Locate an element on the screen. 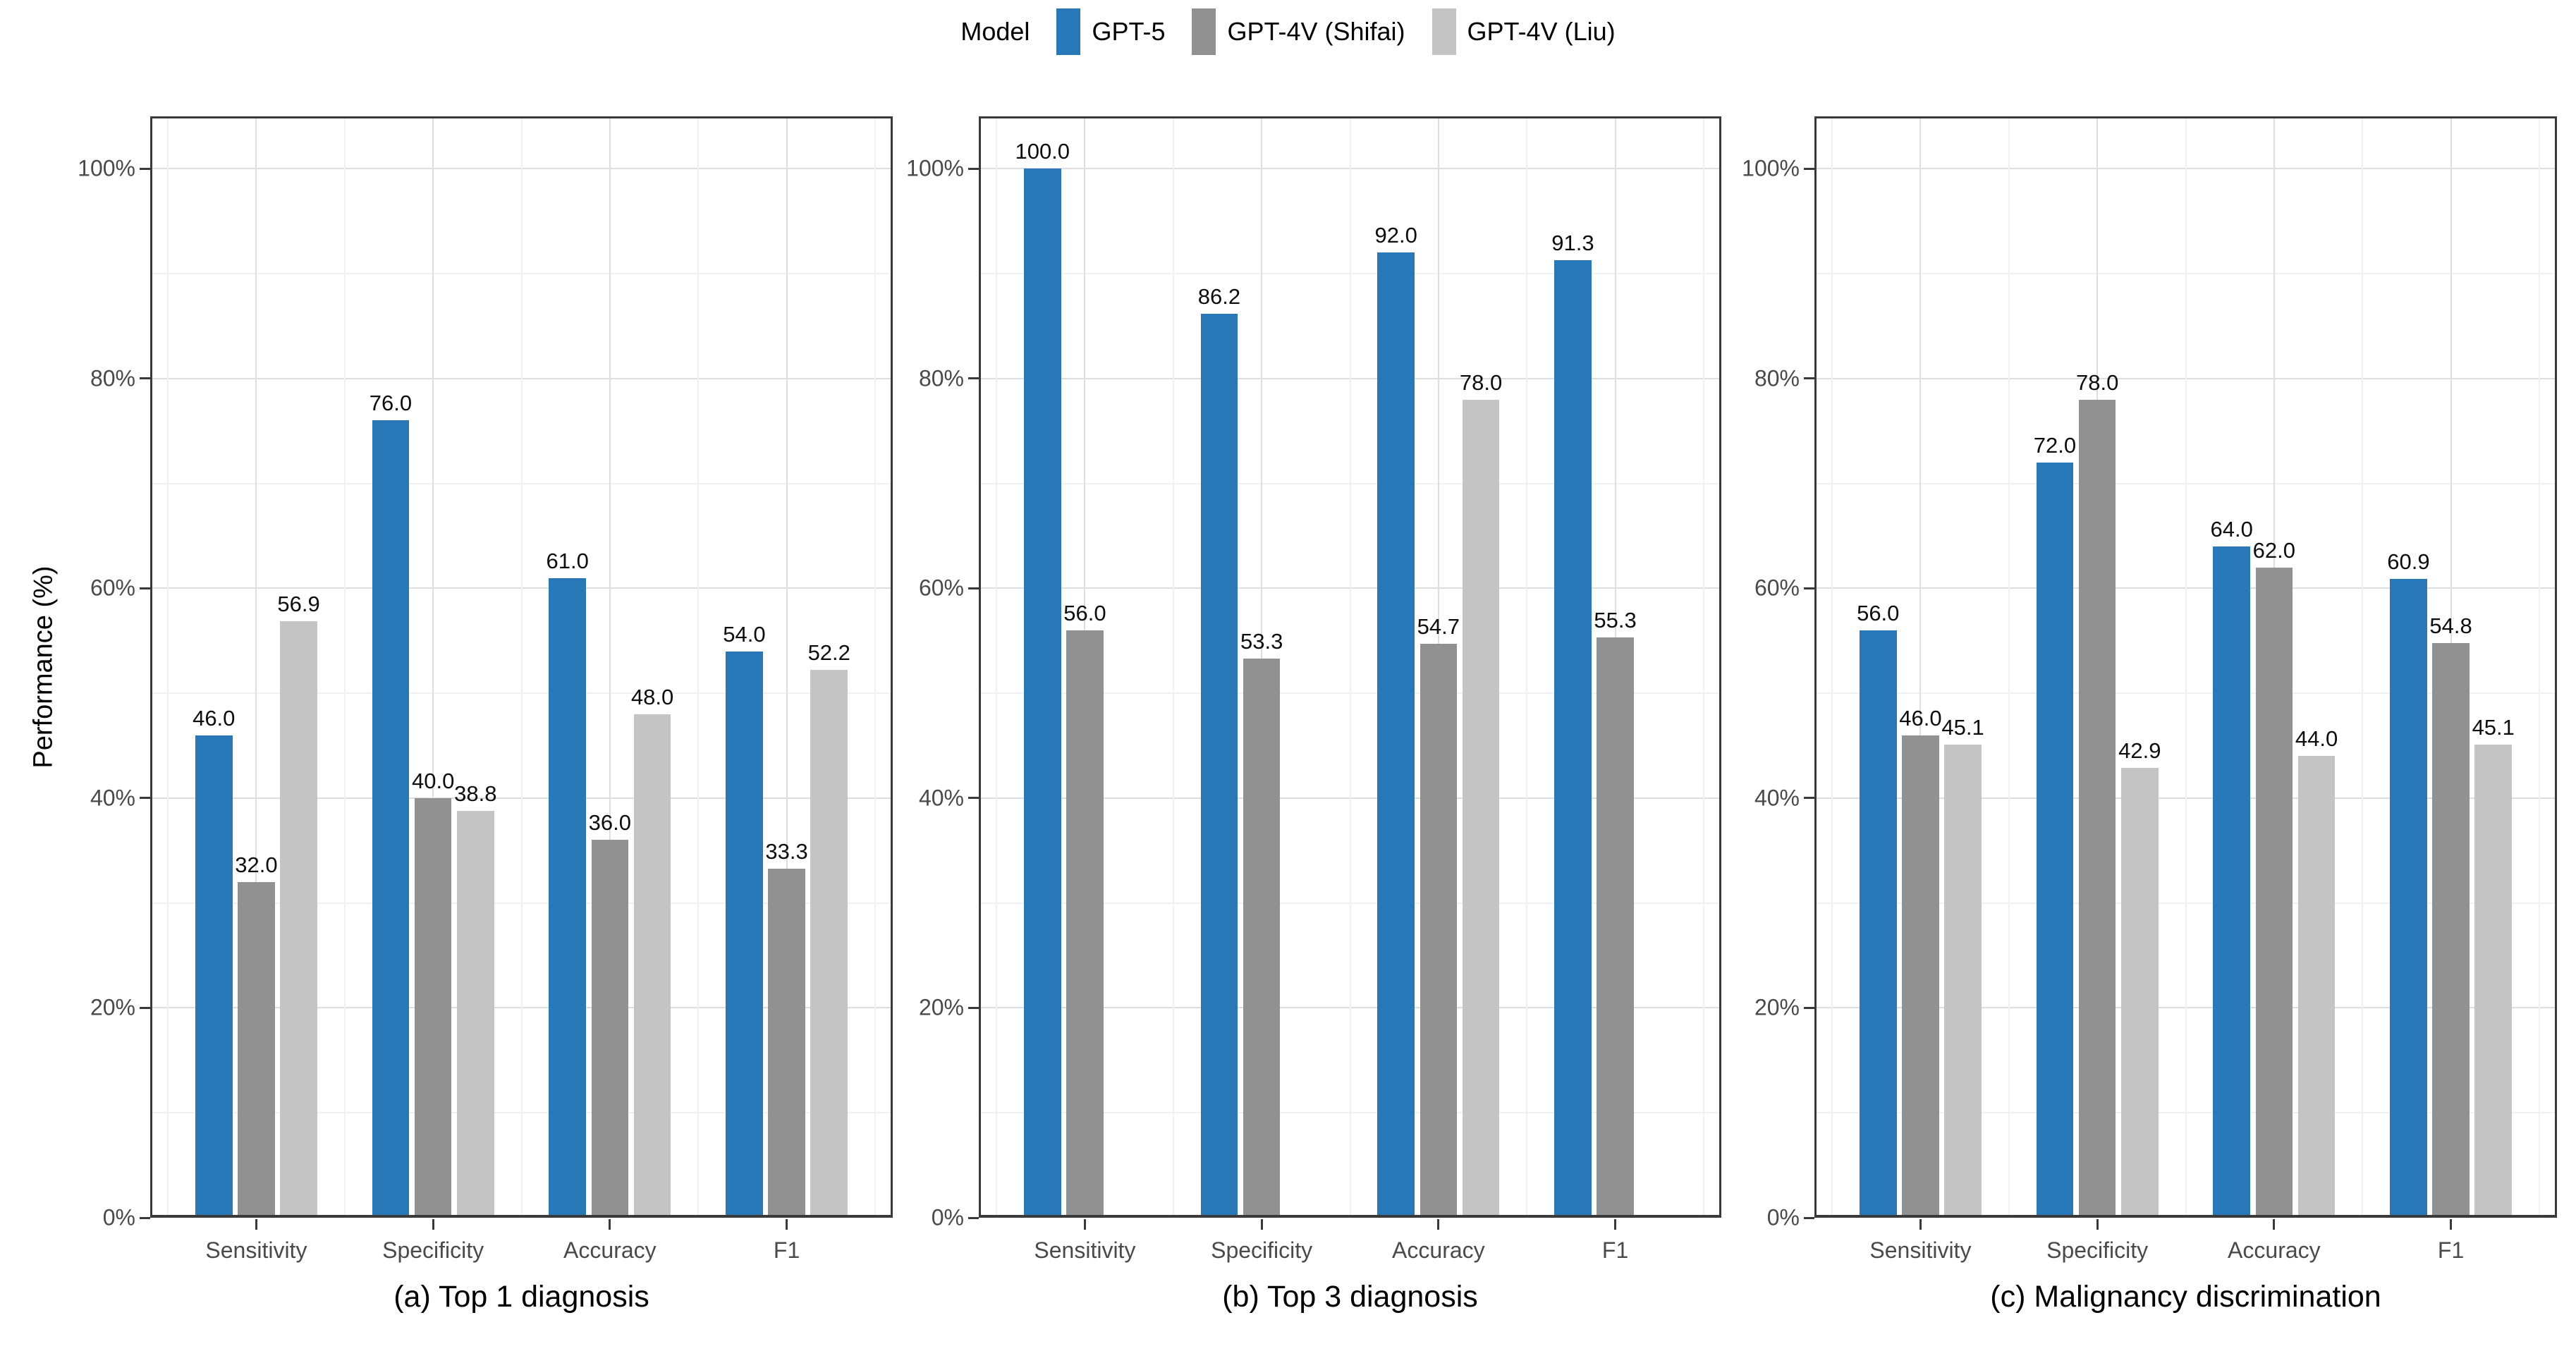  bar-value-label: 44.0 is located at coordinates (2317, 739).